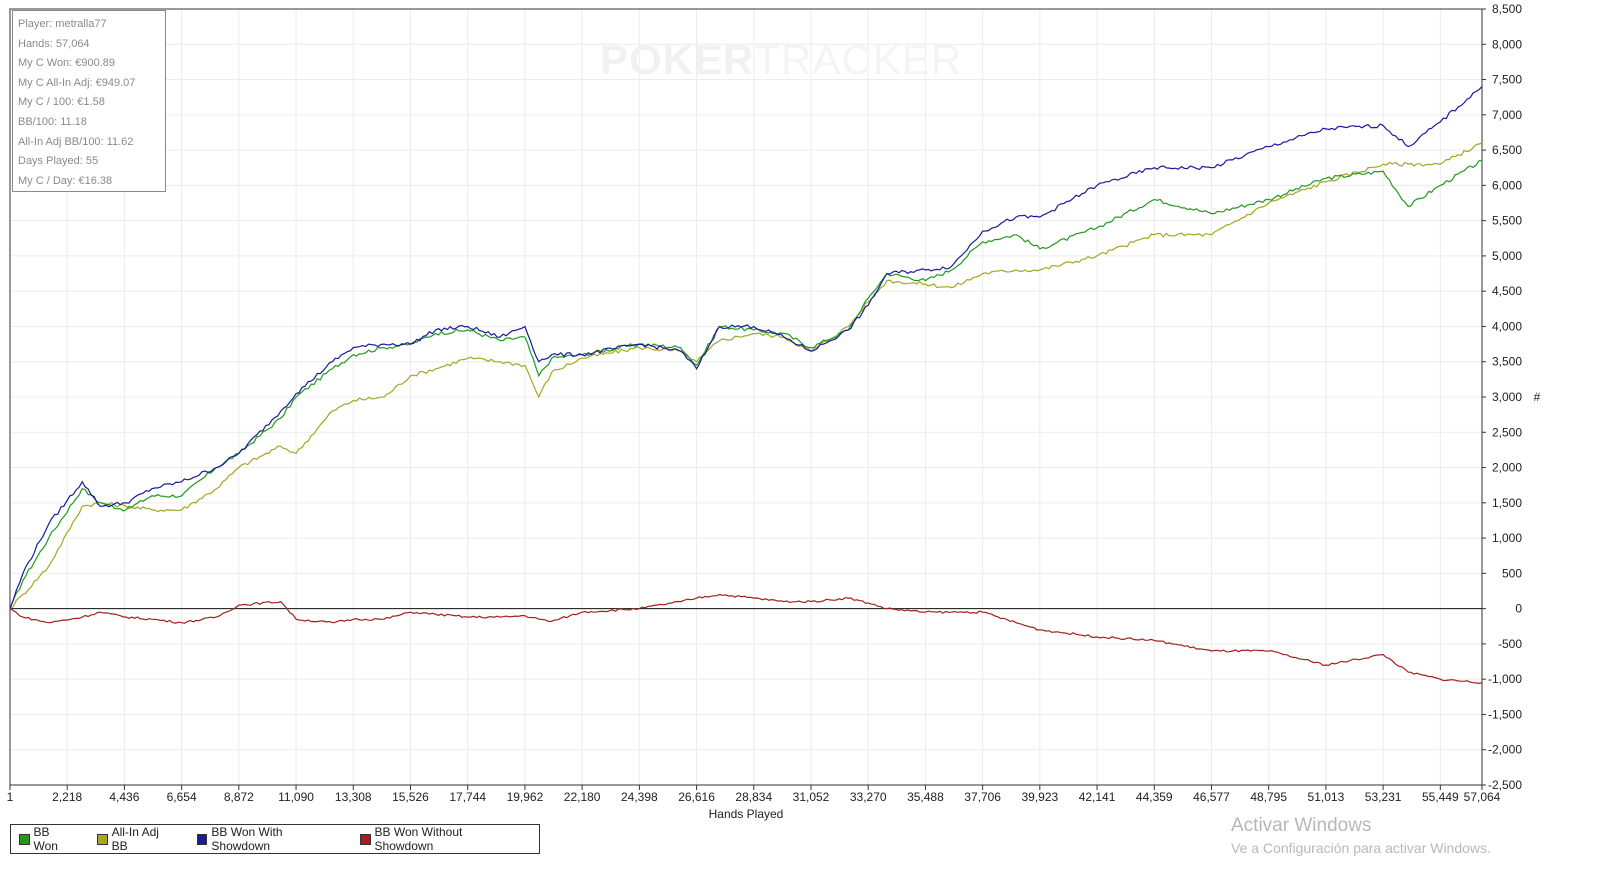 This screenshot has width=1616, height=886. Describe the element at coordinates (746, 814) in the screenshot. I see `x-axis-title: Hands Played` at that location.